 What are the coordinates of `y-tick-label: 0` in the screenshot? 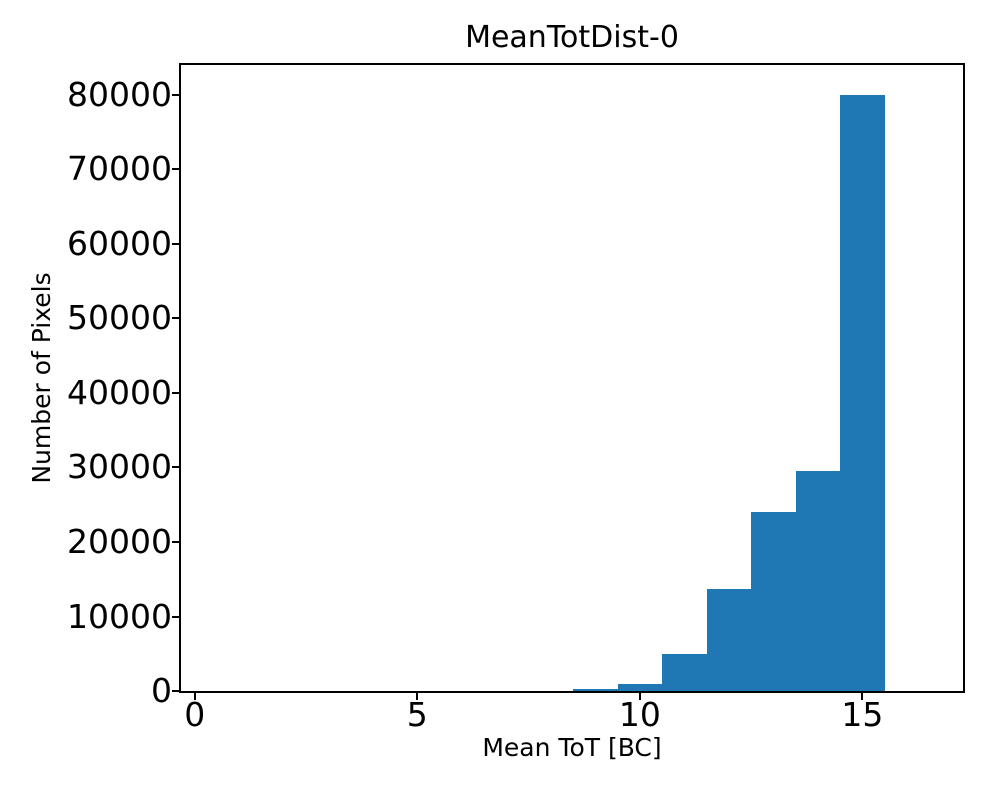 It's located at (161, 690).